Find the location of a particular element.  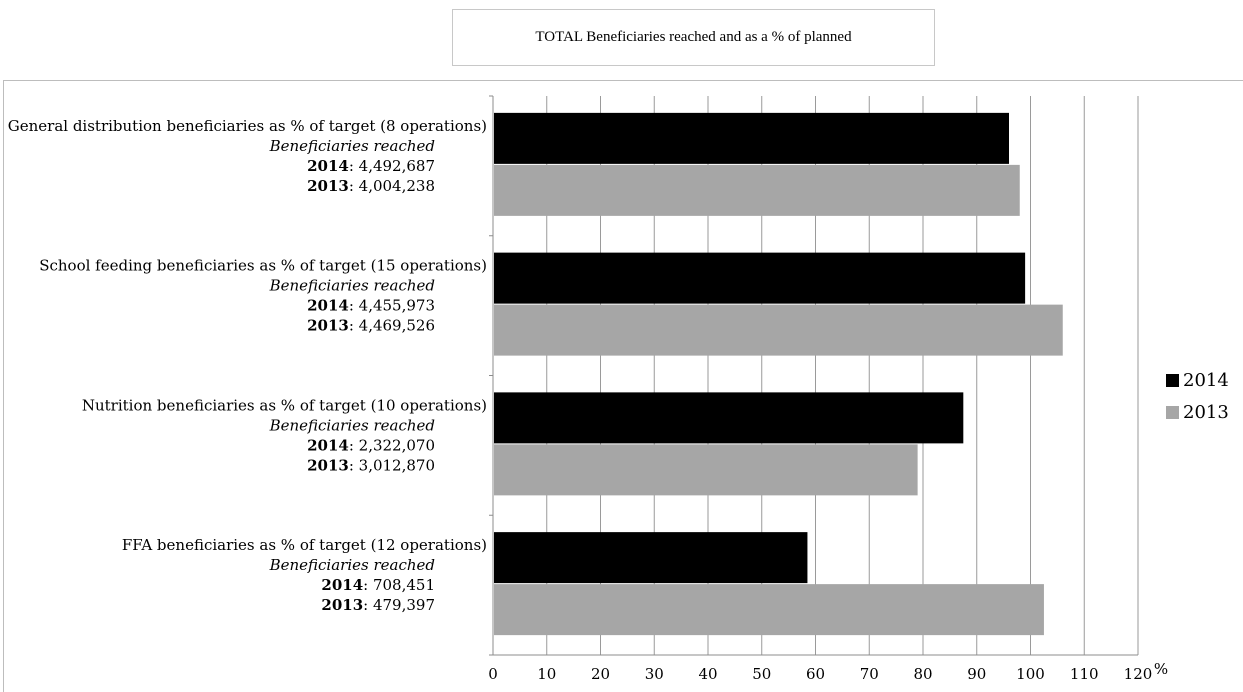

x-axis-unit-label: % is located at coordinates (1161, 669).